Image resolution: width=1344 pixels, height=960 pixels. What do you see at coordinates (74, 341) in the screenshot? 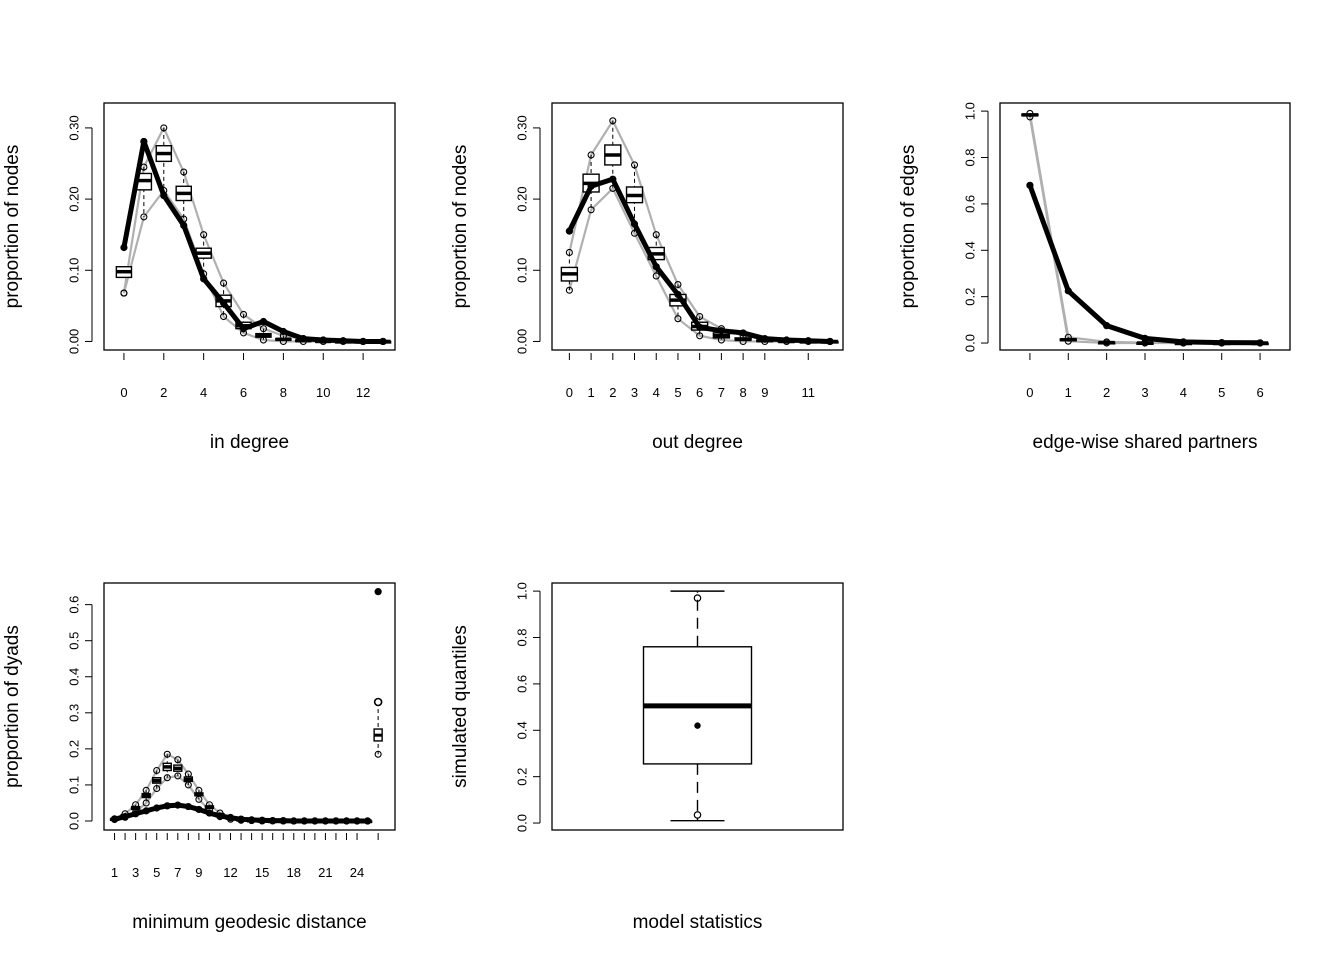
I see `y-tick-label: 0.00` at bounding box center [74, 341].